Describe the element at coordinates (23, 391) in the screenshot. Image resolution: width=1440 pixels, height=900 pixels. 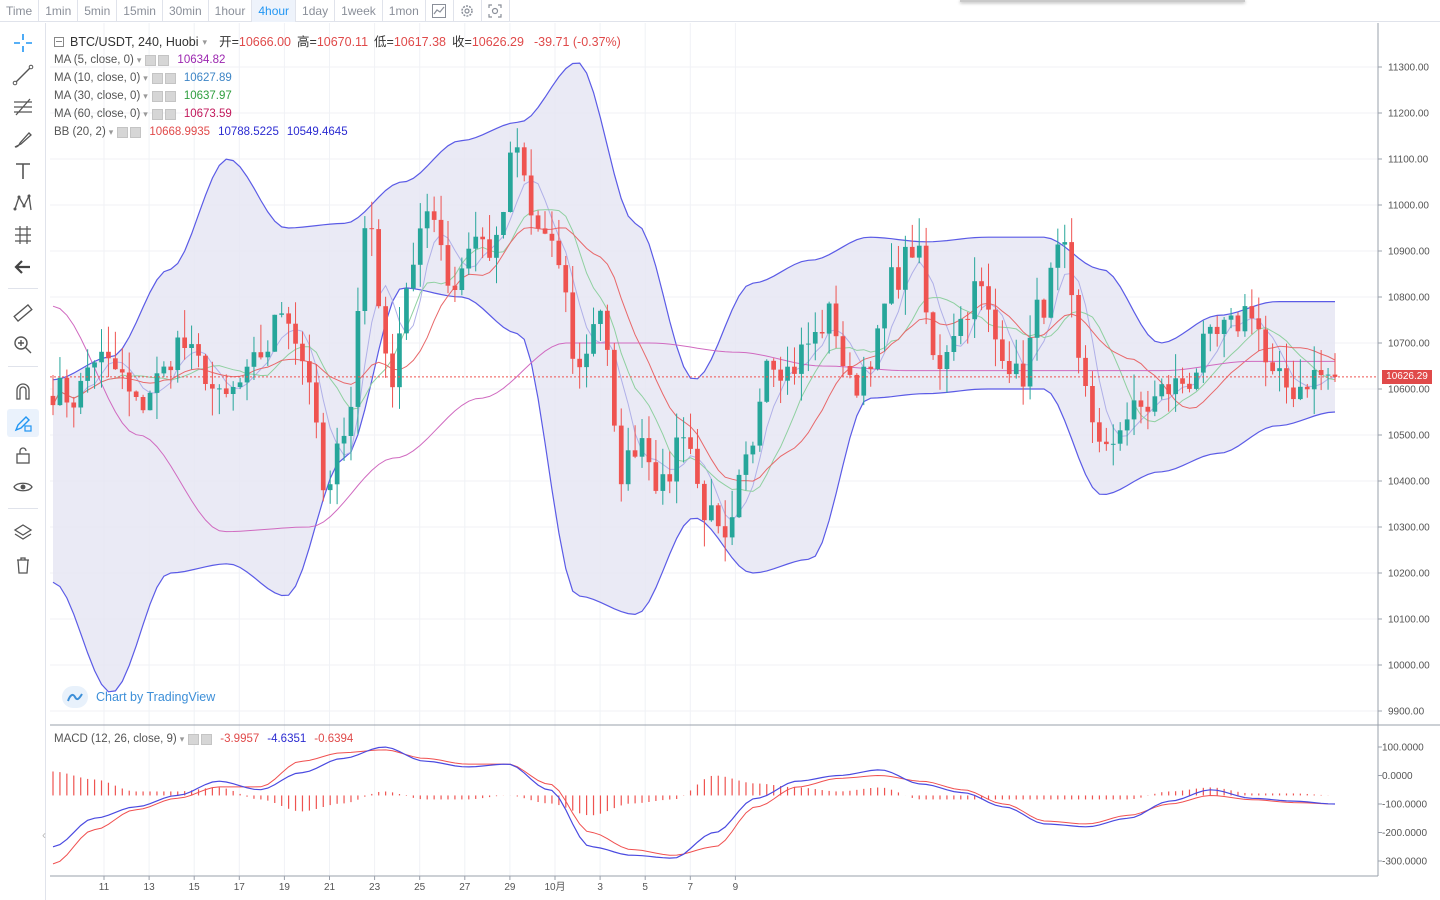
I see `magnet-icon` at that location.